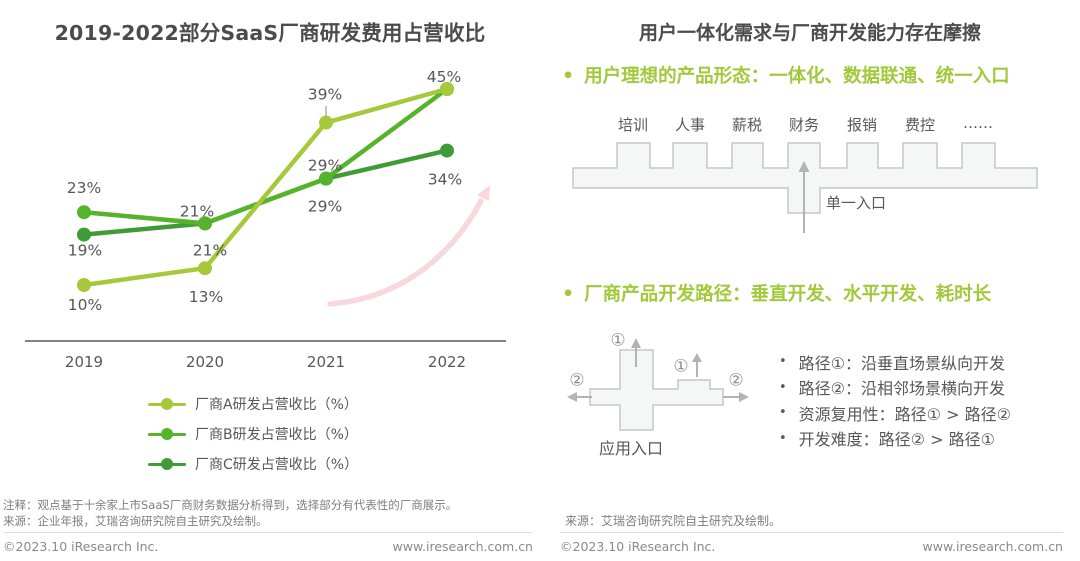 Image resolution: width=1080 pixels, height=561 pixels. I want to click on legend-label-c: 厂商C研发占营收比（%）, so click(277, 465).